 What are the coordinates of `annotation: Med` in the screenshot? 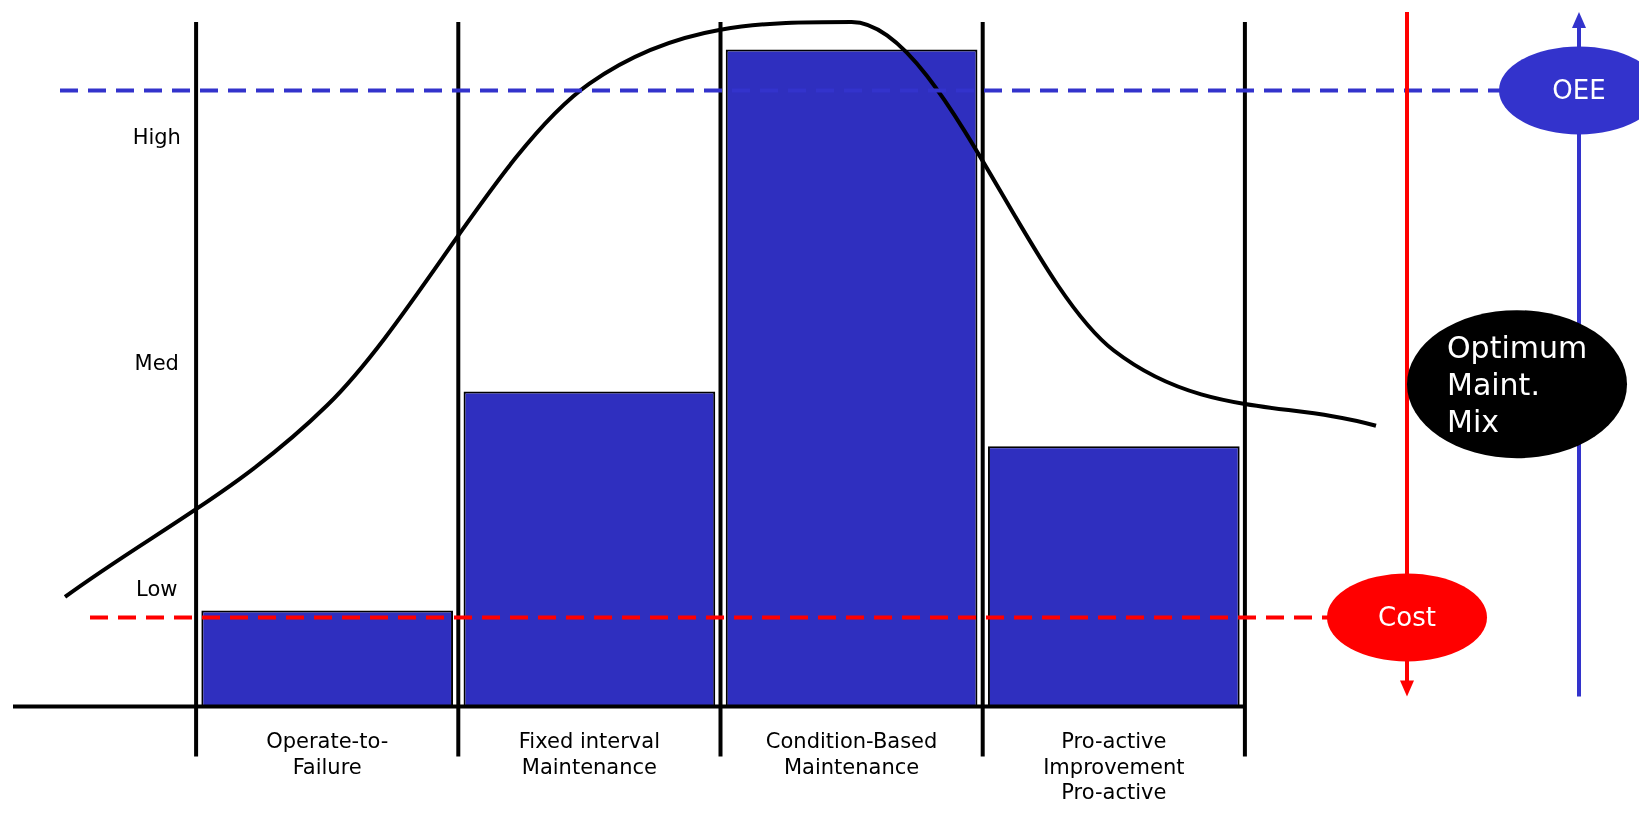 It's located at (156, 362).